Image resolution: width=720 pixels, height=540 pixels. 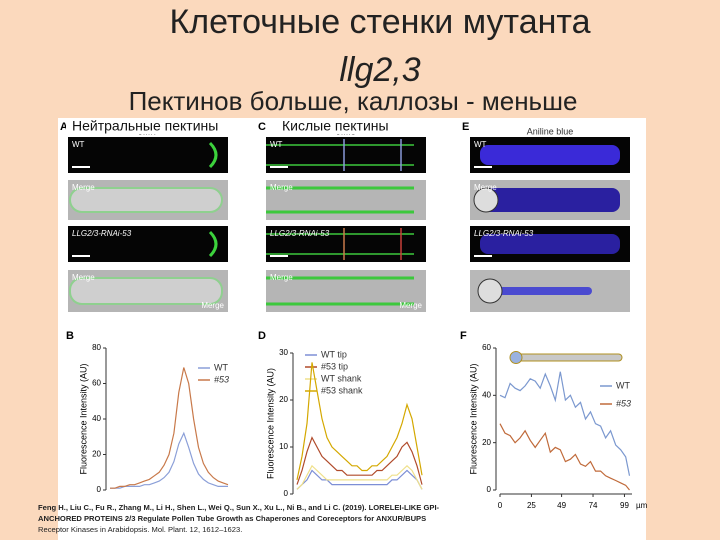 I want to click on panel-letter: E, so click(x=465, y=127).